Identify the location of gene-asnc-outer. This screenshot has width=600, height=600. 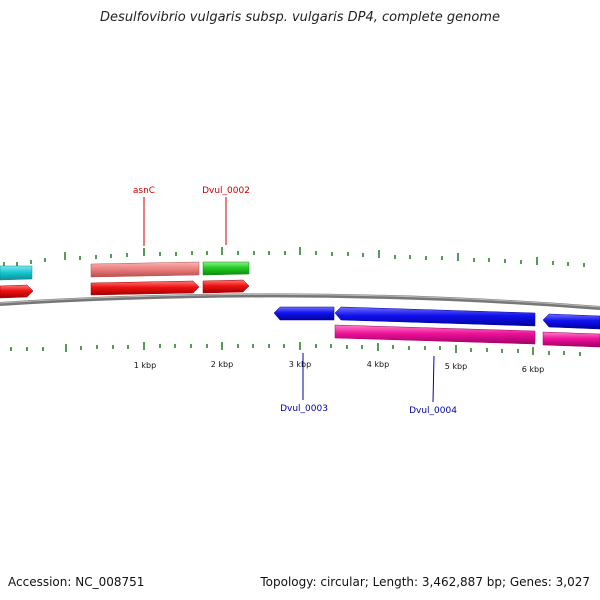
(145, 269).